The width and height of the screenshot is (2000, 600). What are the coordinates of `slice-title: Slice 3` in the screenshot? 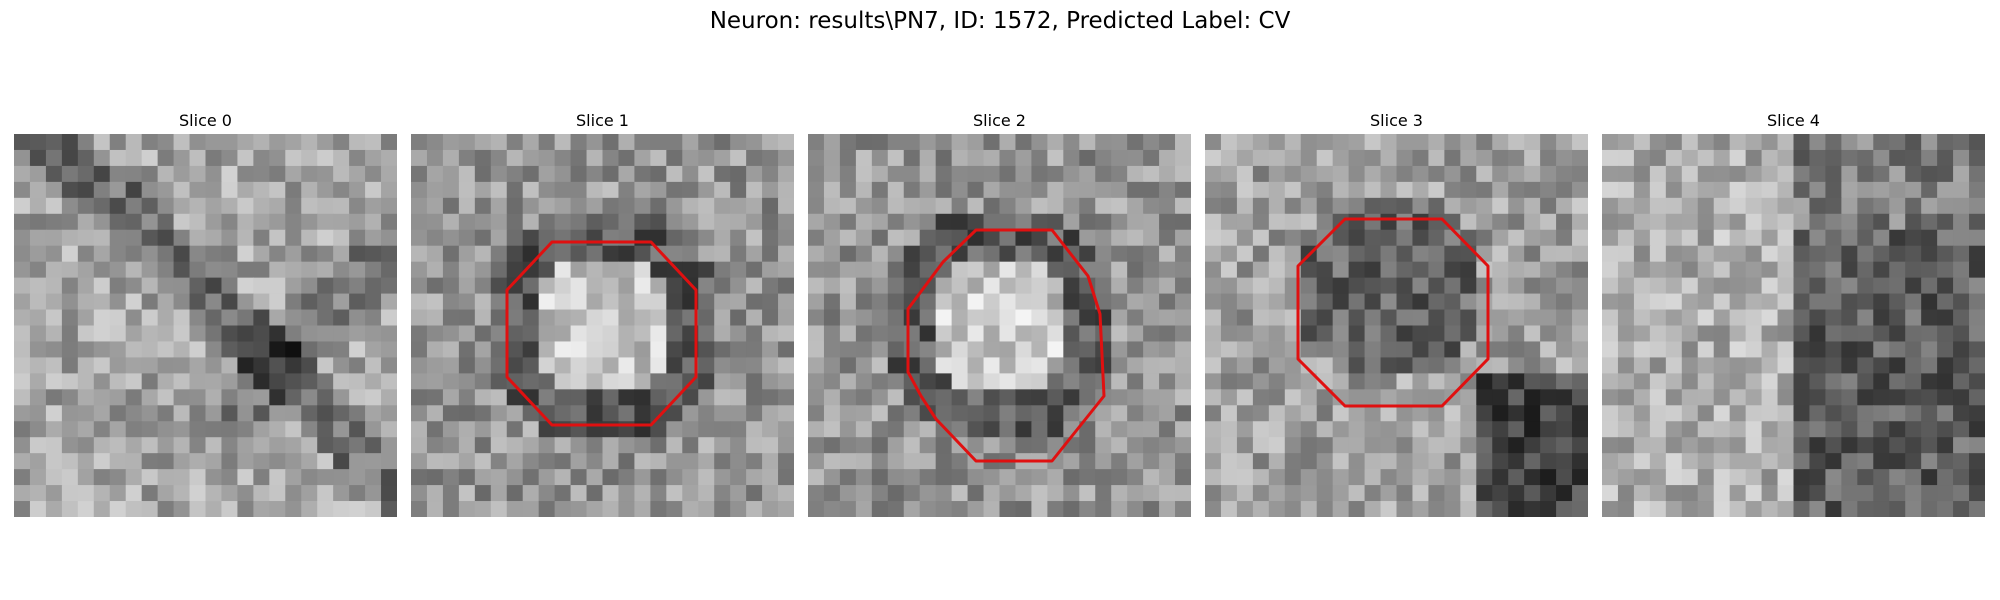 It's located at (1396, 120).